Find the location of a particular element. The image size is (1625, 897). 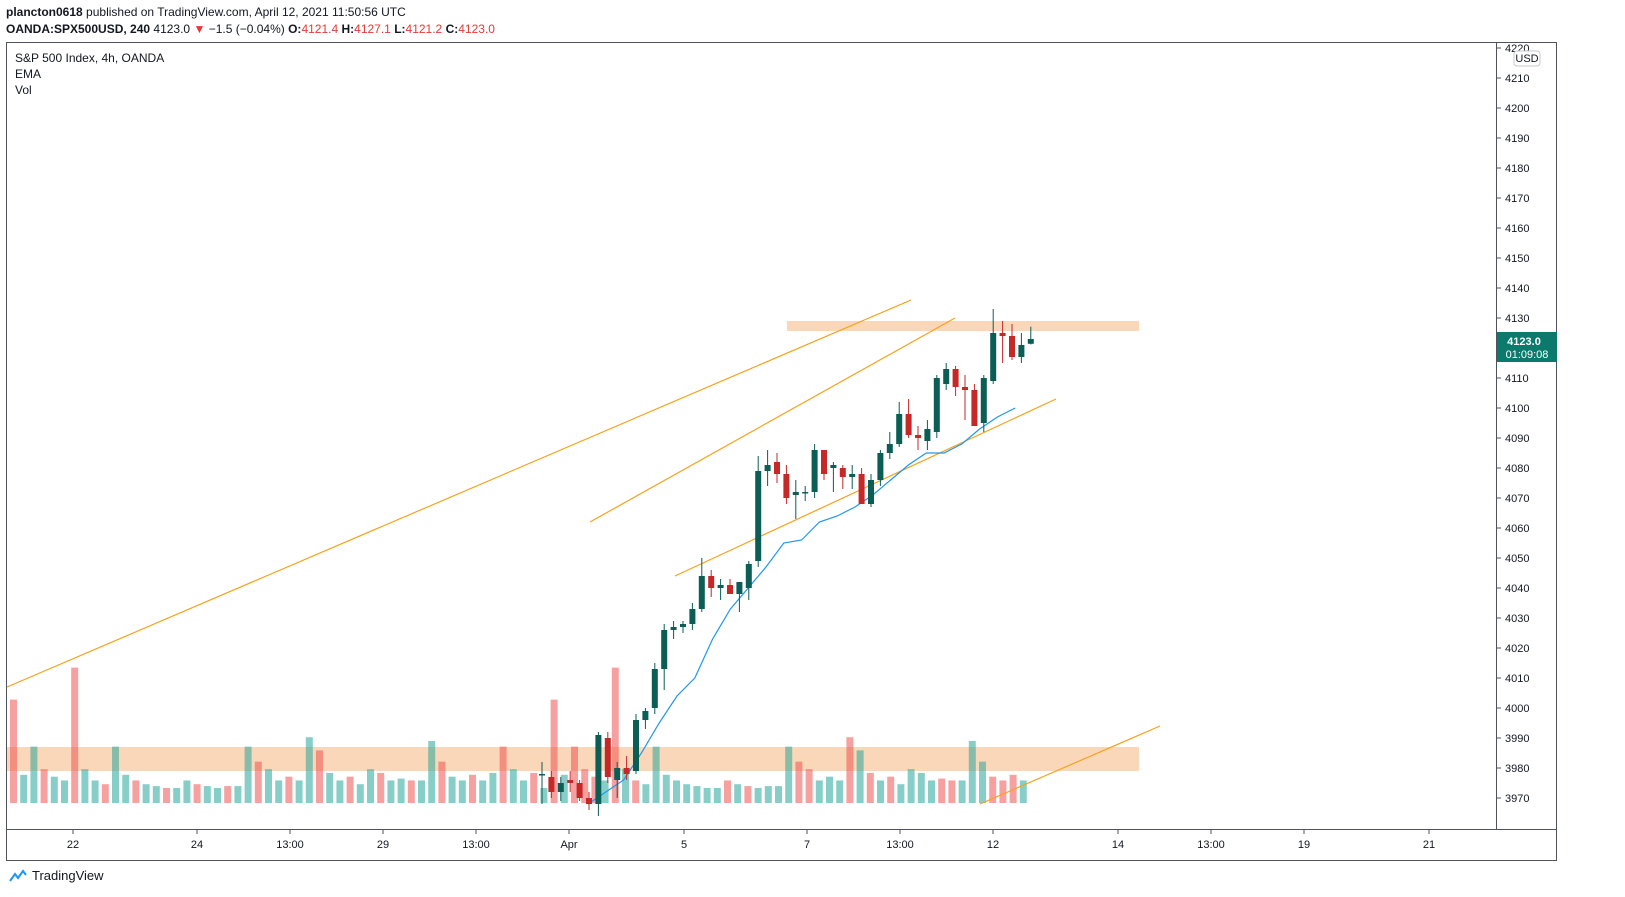

time-tick-label: 5 is located at coordinates (684, 845).